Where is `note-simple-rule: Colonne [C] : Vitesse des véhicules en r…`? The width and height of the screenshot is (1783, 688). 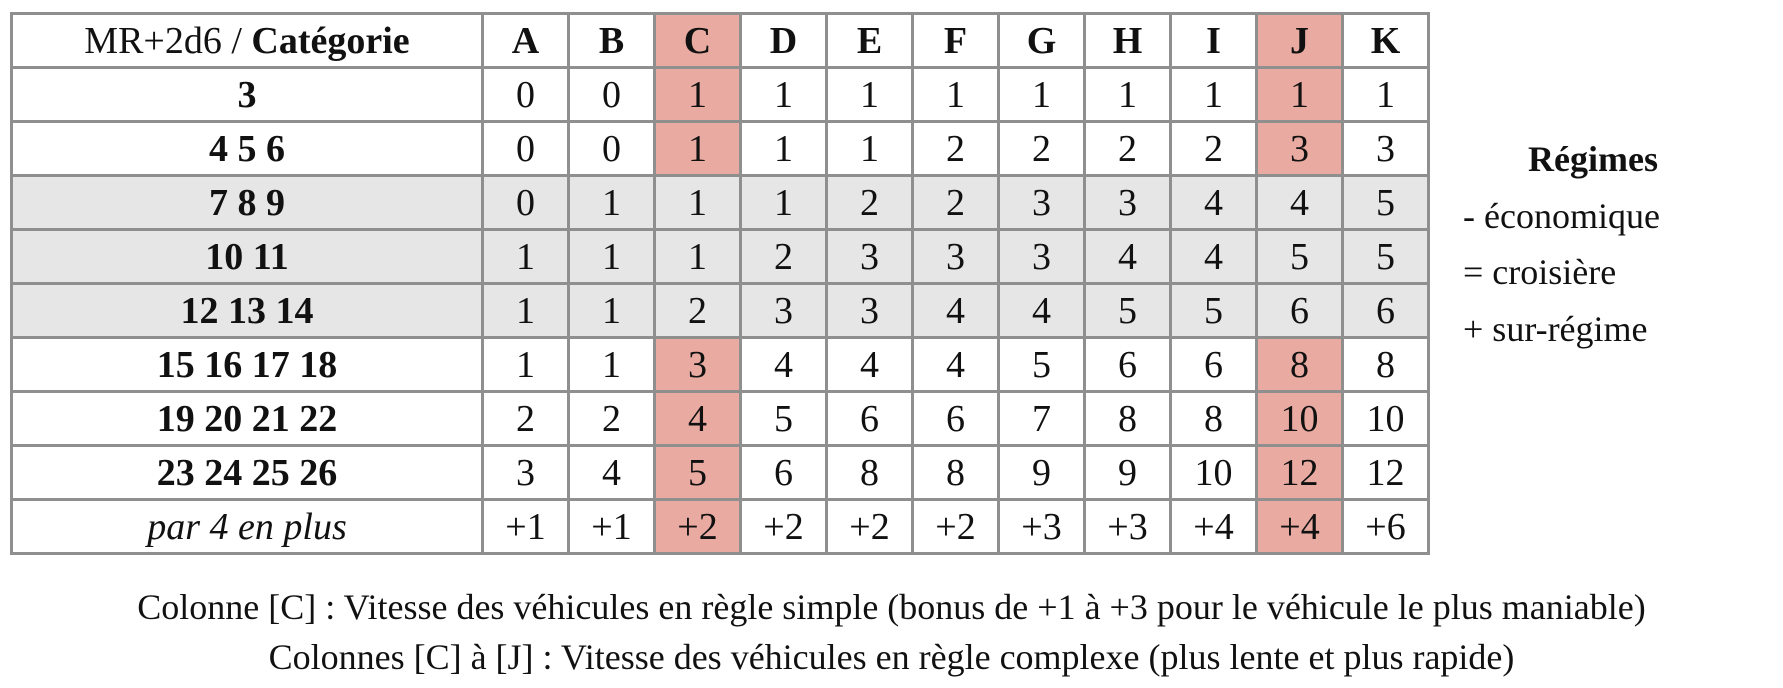 note-simple-rule: Colonne [C] : Vitesse des véhicules en r… is located at coordinates (891, 607).